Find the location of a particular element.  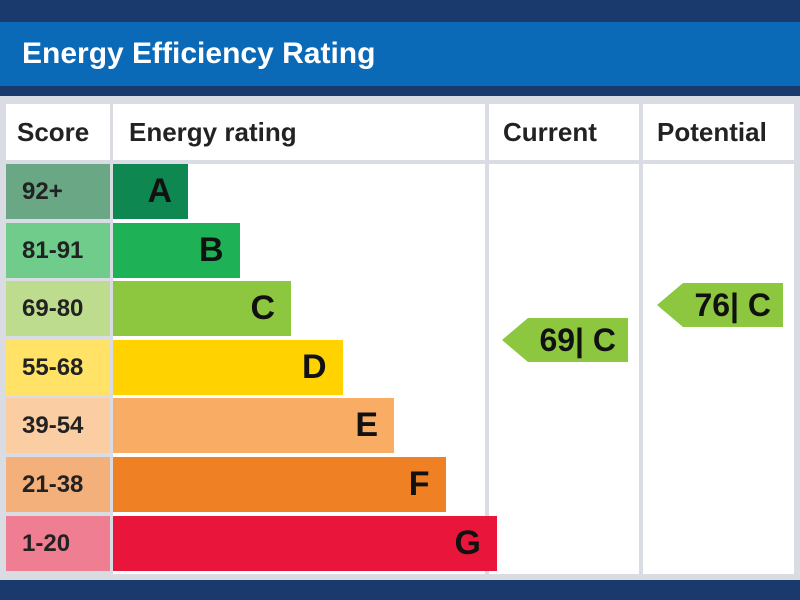

header-rating-cell is located at coordinates (299, 132).